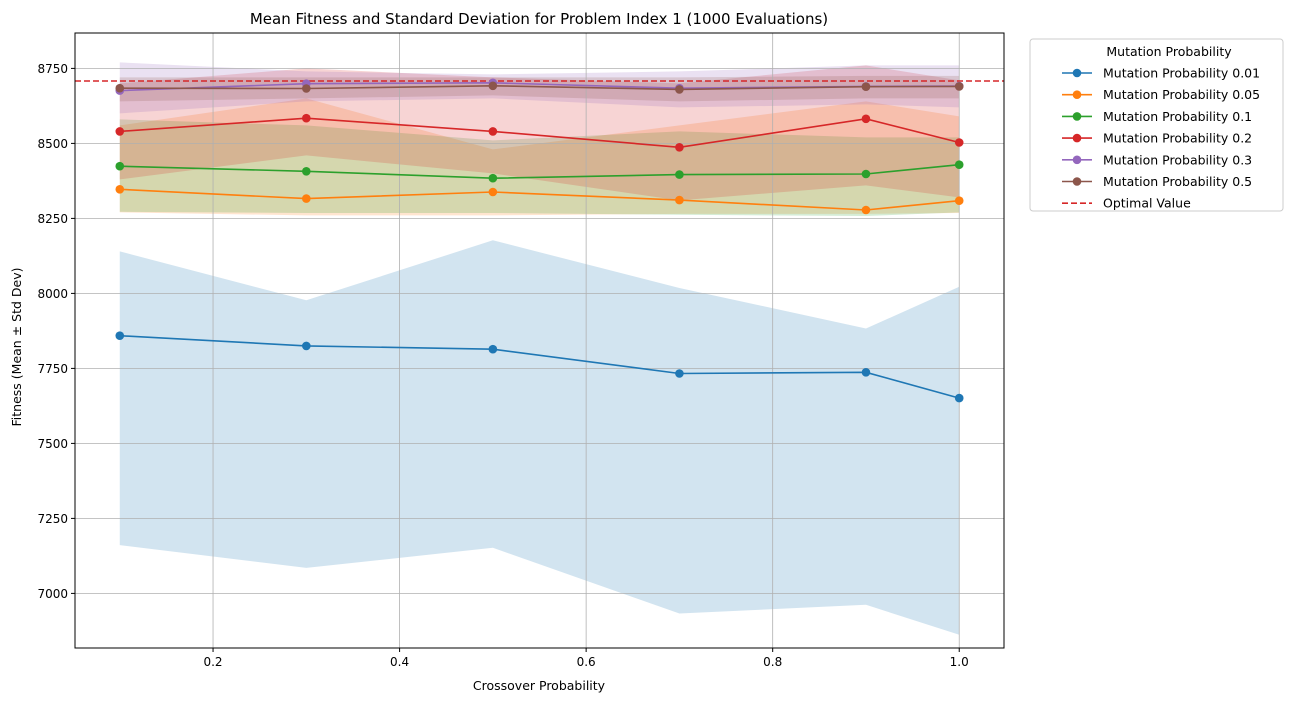 This screenshot has height=701, width=1292. I want to click on y-tick-label-3: 7750, so click(52, 369).